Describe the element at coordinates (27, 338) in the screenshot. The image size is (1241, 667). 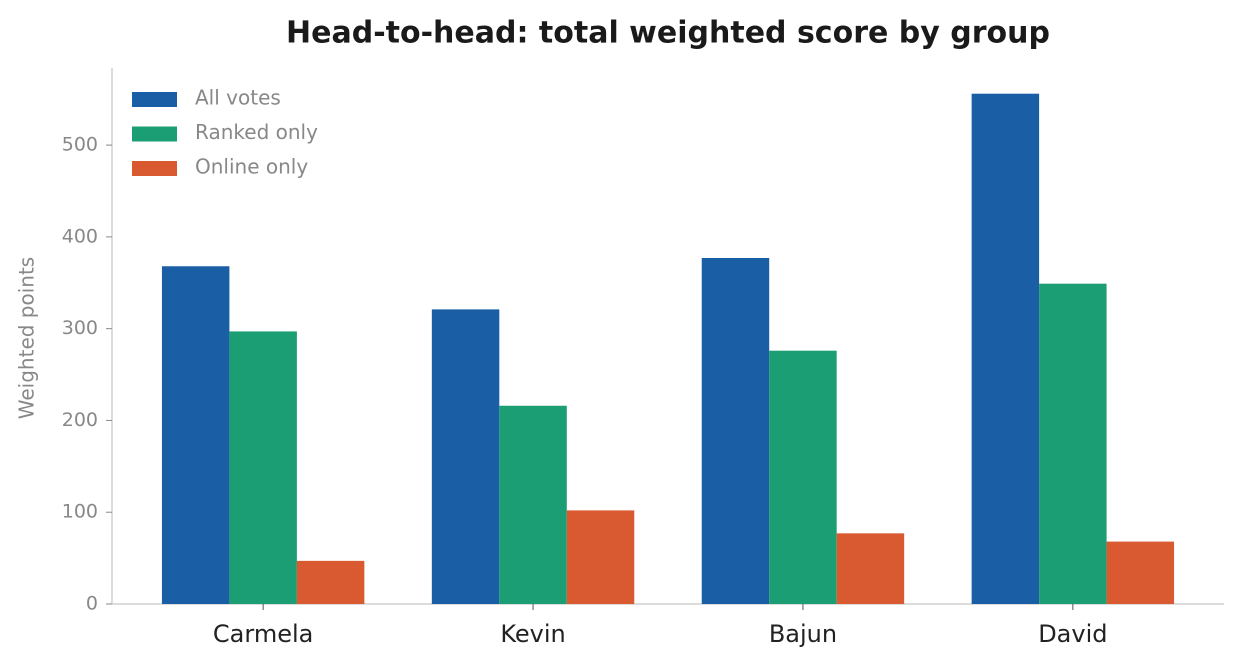
I see `y-axis-label: Weighted points` at that location.